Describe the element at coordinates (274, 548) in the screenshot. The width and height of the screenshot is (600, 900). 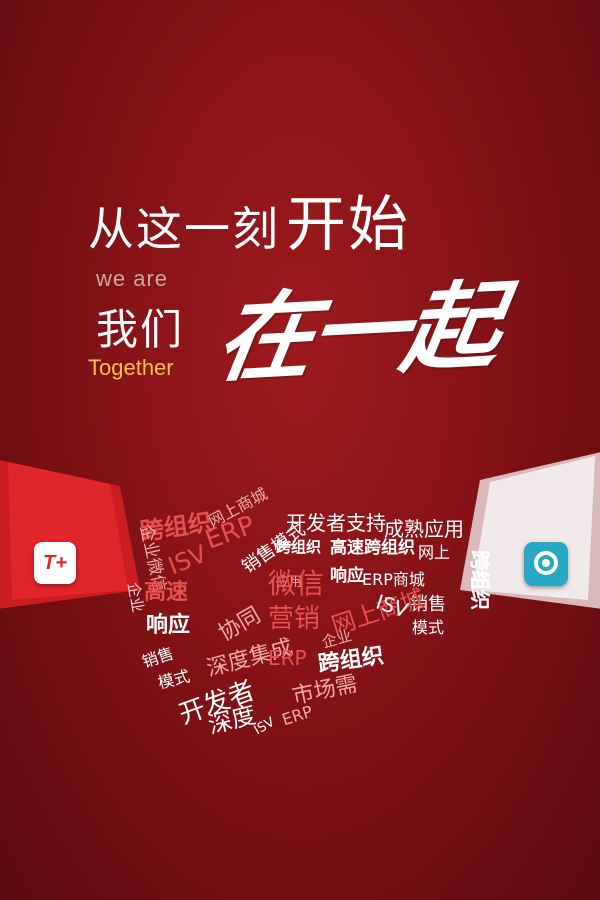
I see `cloud-word: 销售模式` at that location.